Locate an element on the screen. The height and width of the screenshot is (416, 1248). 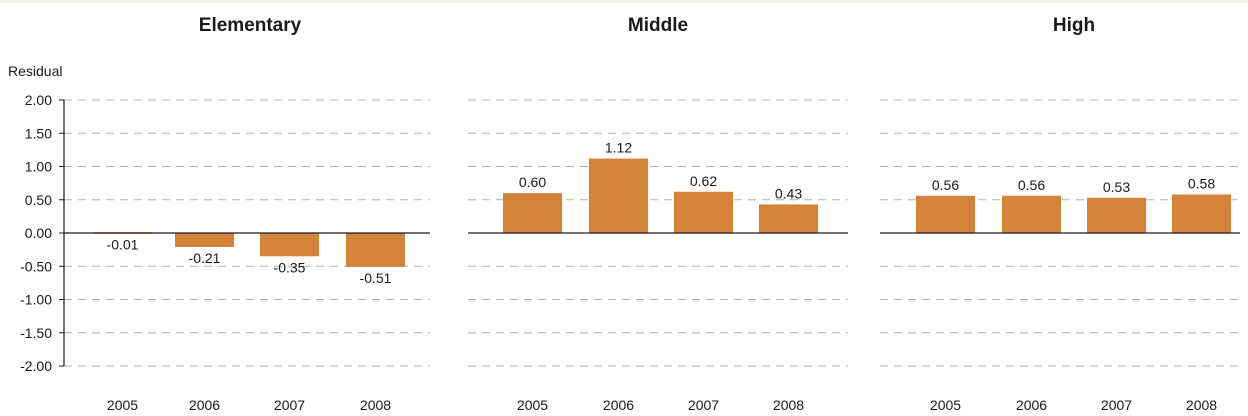
top-strip is located at coordinates (624, 1).